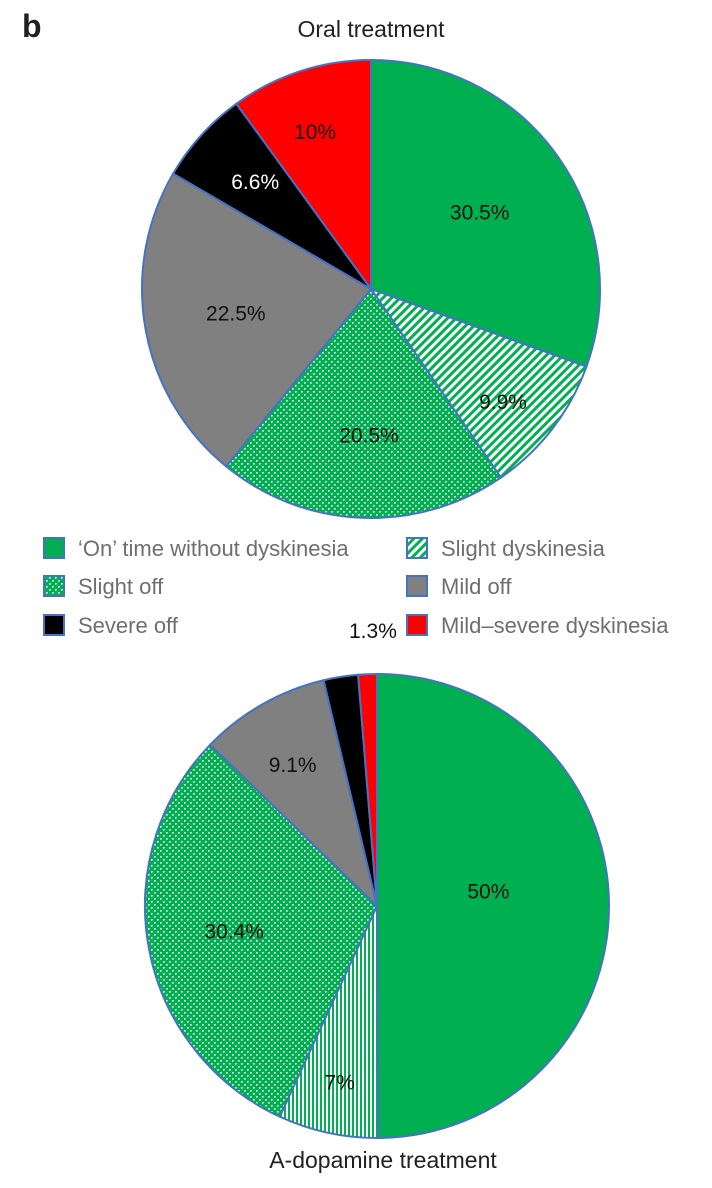  I want to click on legend-swatch-mild-off, so click(417, 586).